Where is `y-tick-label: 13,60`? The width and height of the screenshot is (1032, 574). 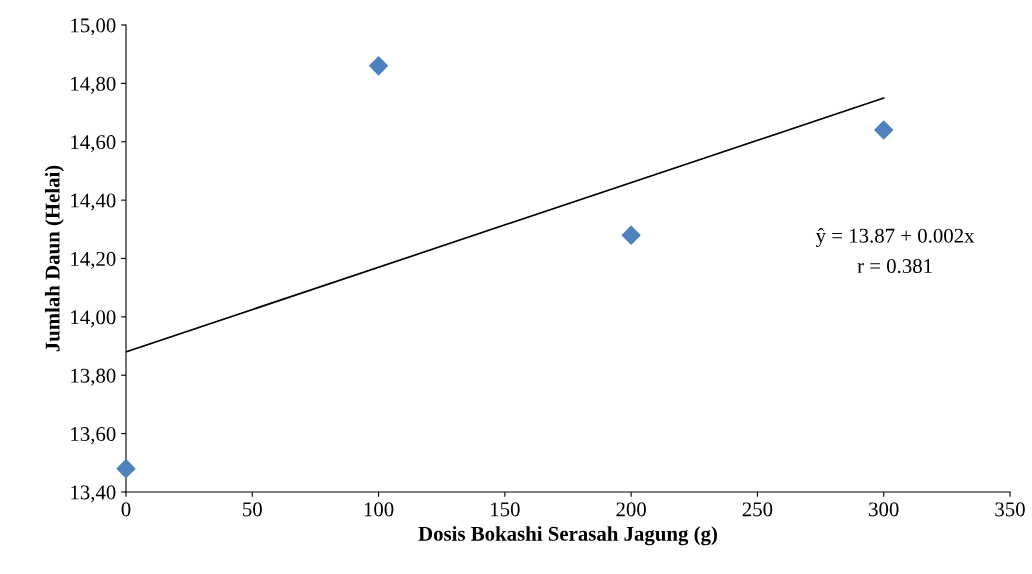 y-tick-label: 13,60 is located at coordinates (93, 436).